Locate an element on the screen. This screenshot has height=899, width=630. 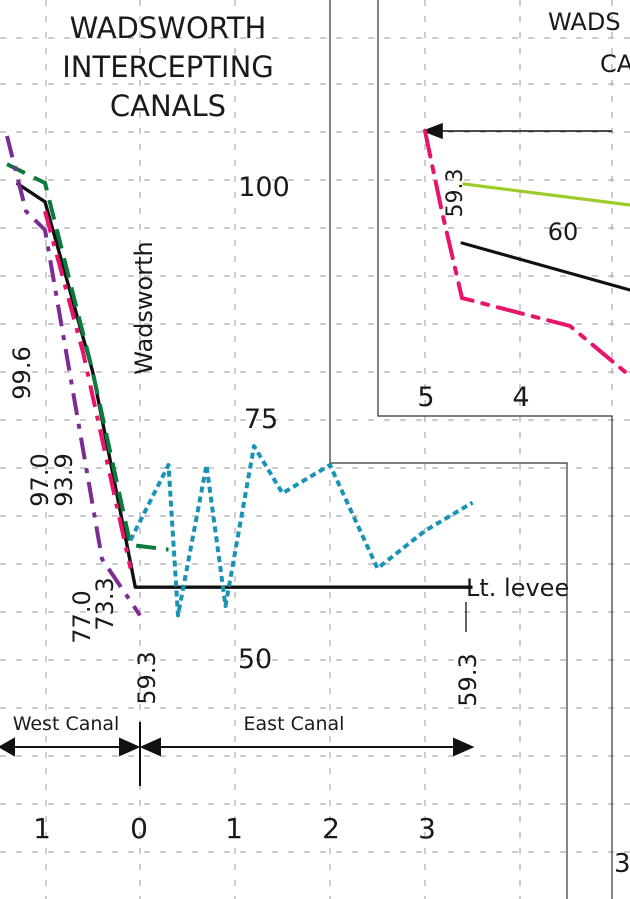
value-99-6: 99.6 is located at coordinates (22, 372).